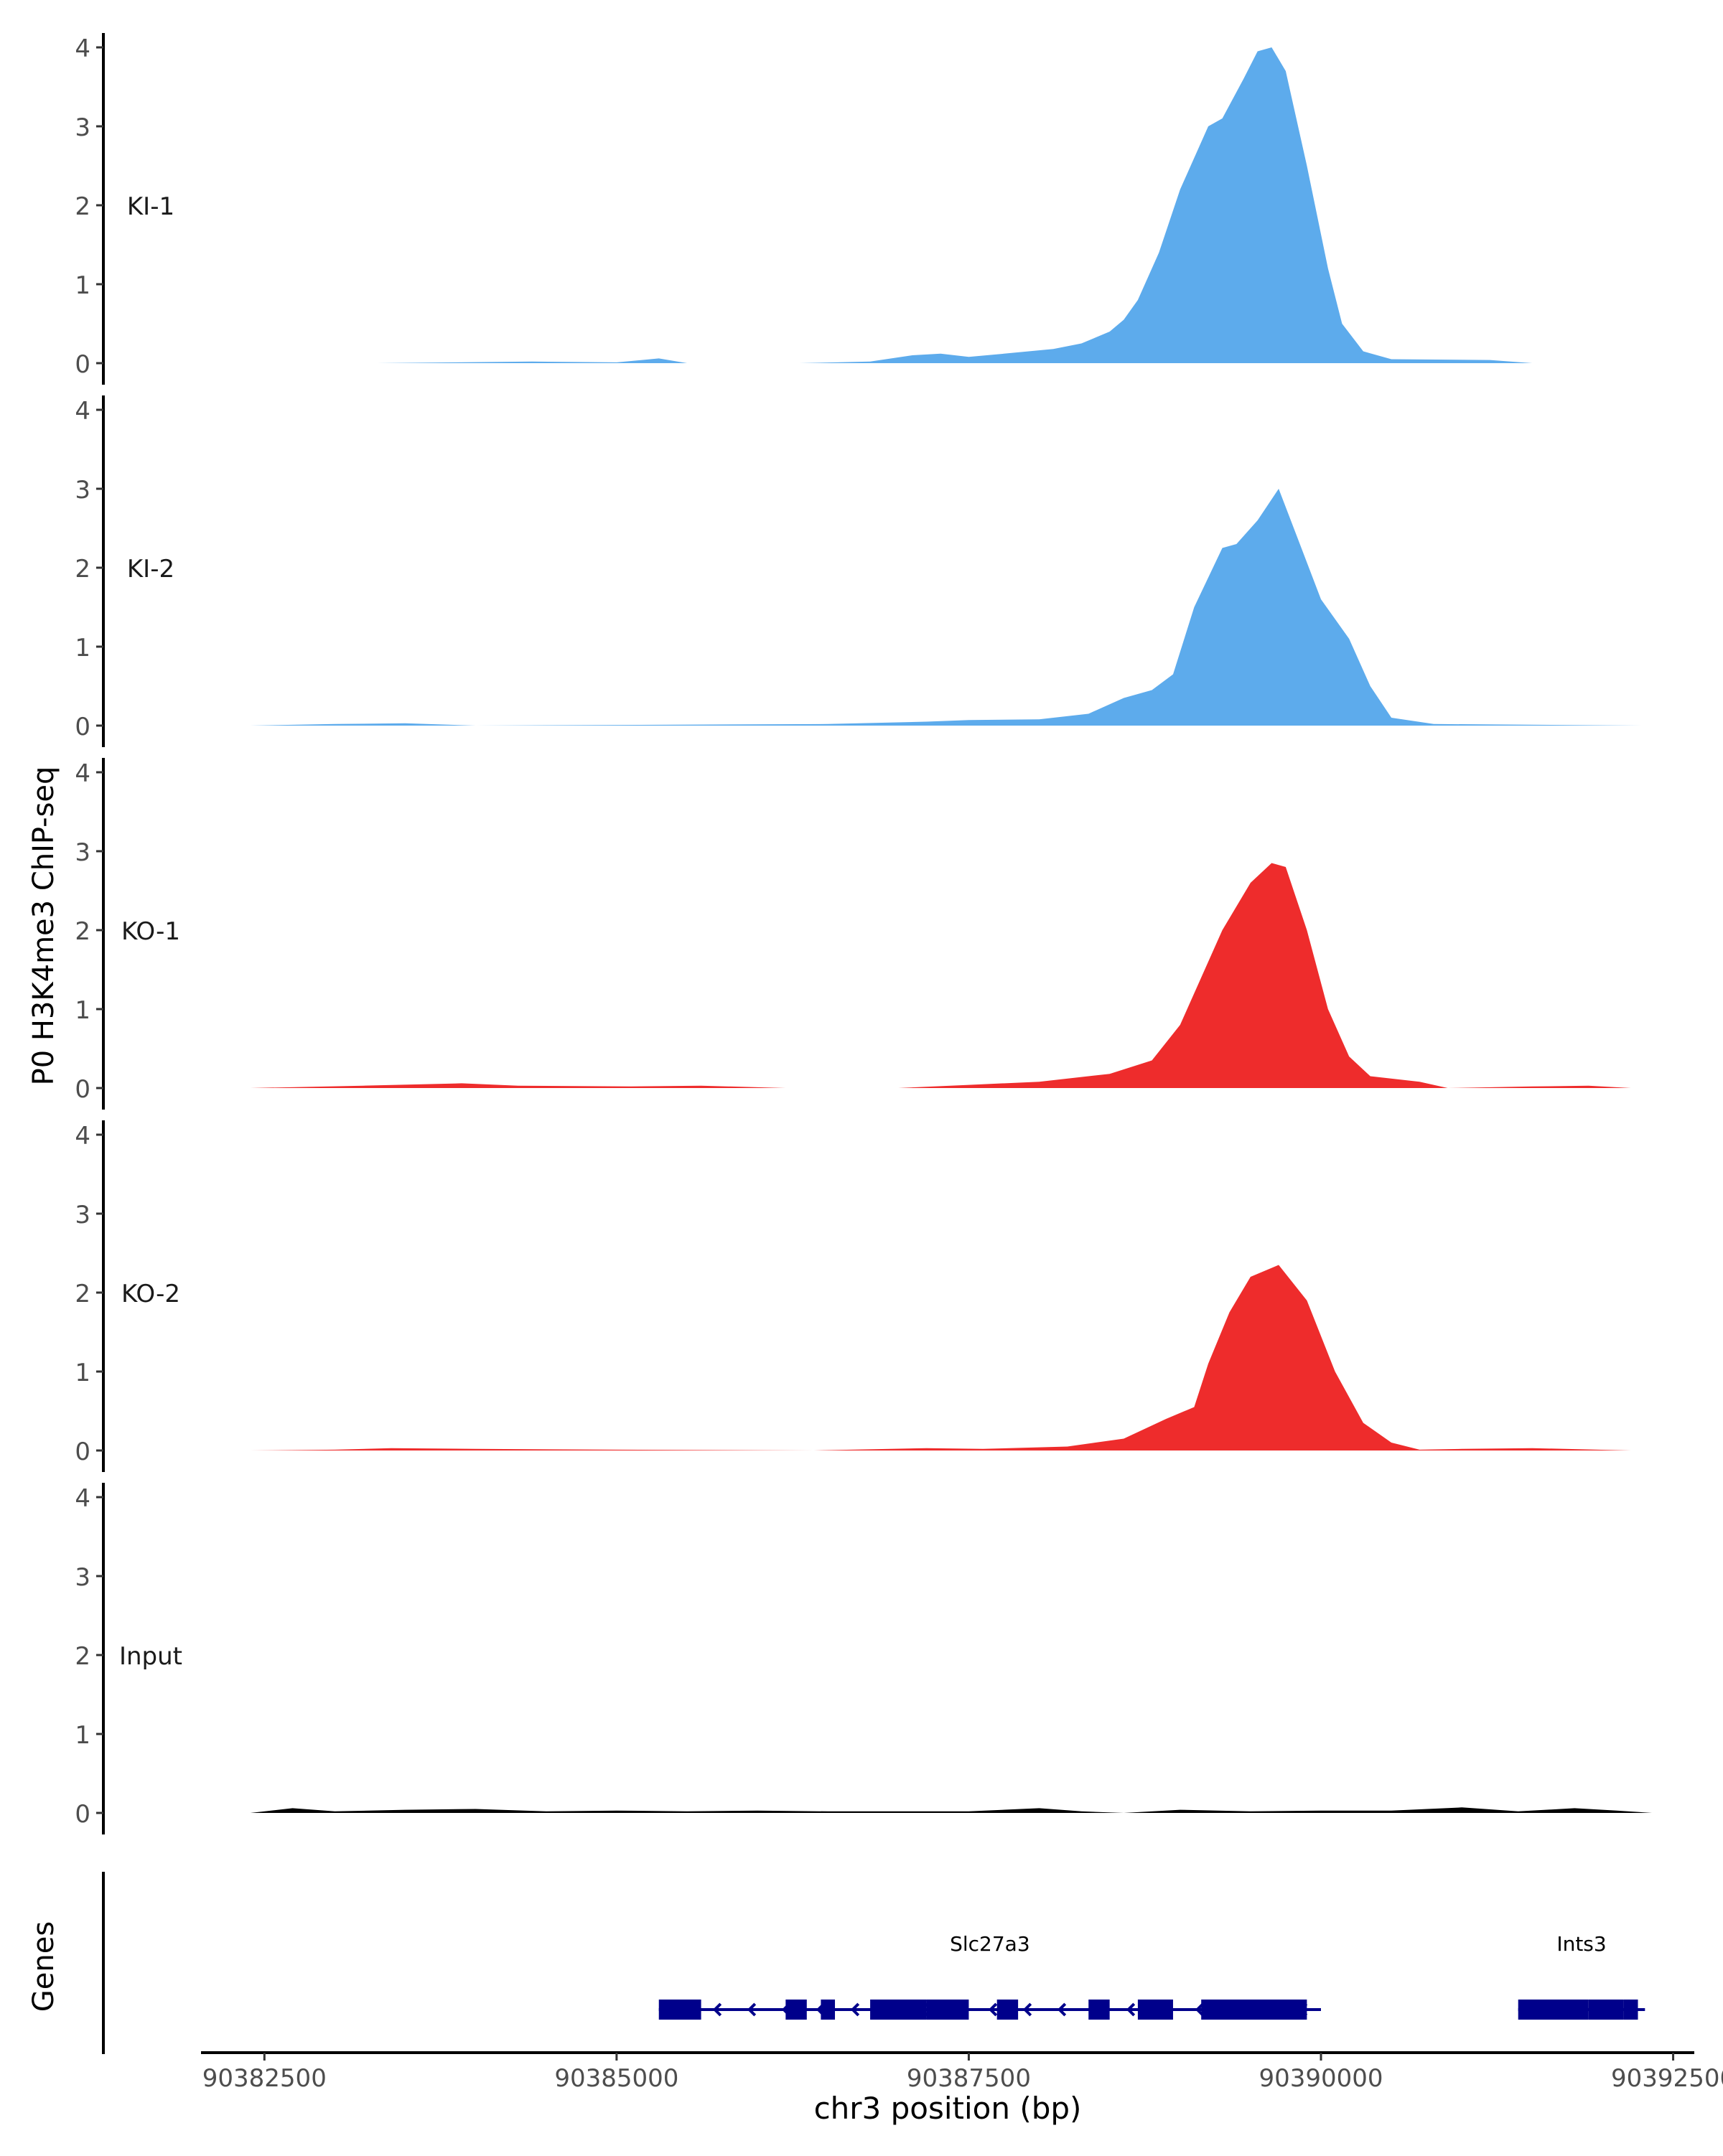 The image size is (1723, 2156). Describe the element at coordinates (43, 926) in the screenshot. I see `y-axis-title: P0 H3K4me3 ChIP-seq` at that location.